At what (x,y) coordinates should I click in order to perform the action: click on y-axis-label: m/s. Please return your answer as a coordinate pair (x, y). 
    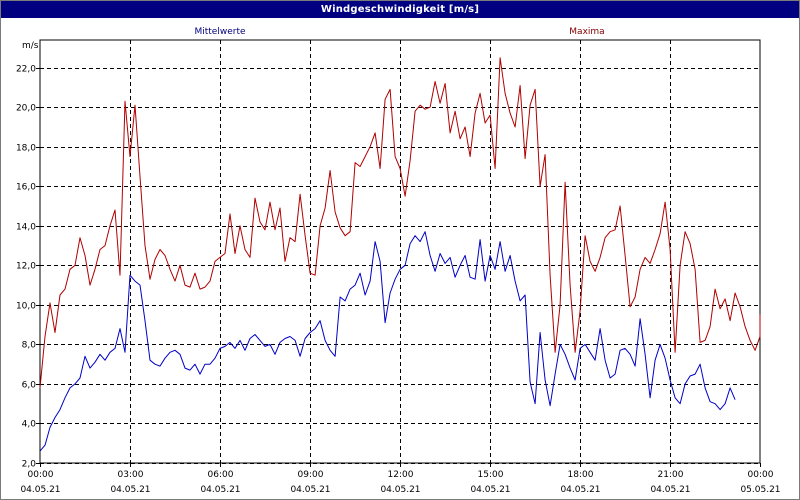
    Looking at the image, I should click on (30, 46).